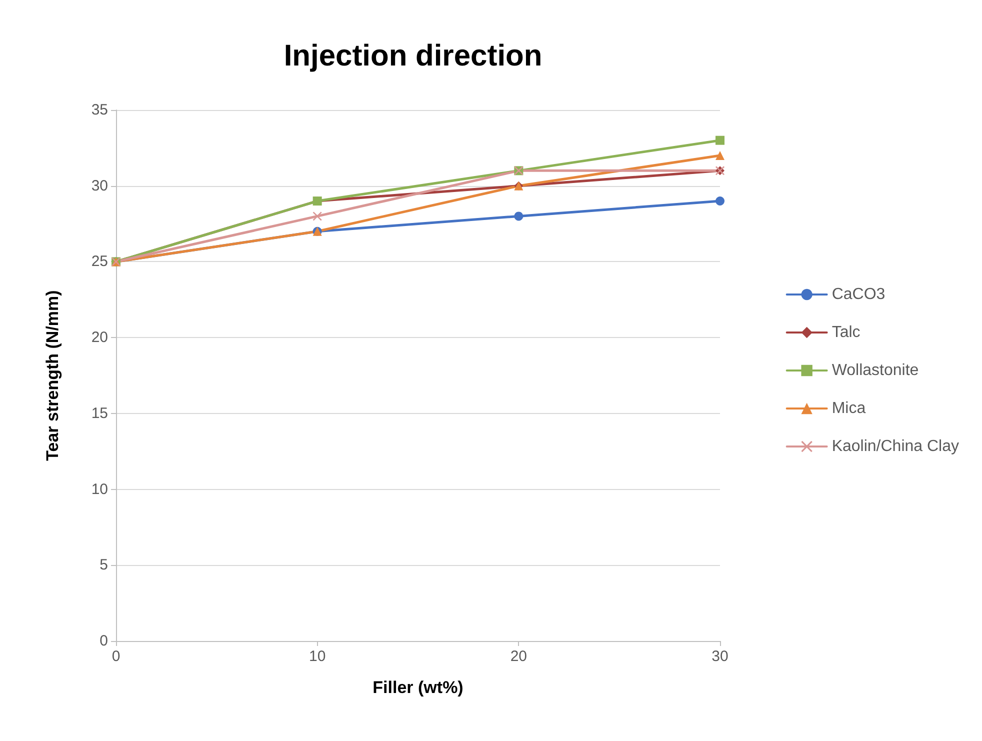 This screenshot has height=741, width=982. I want to click on legend-label: Kaolin/China Clay, so click(896, 446).